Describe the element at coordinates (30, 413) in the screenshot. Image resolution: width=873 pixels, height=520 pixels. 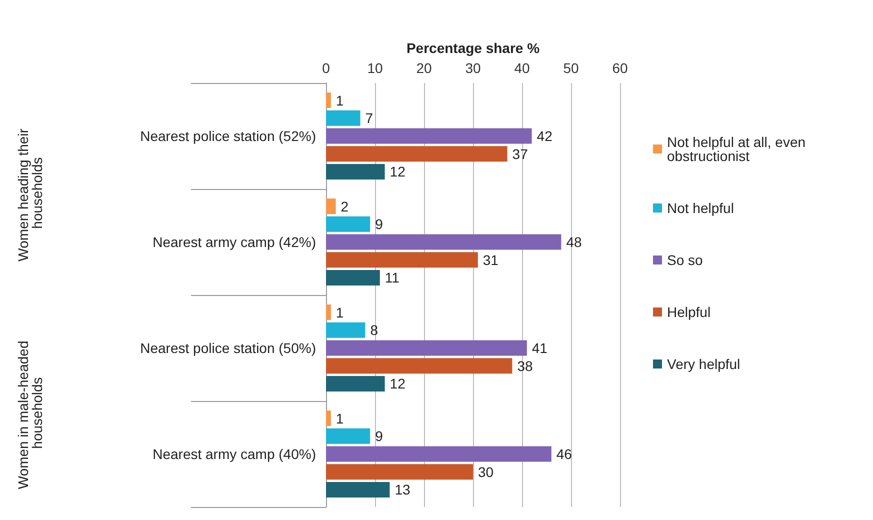
I see `text: Women in male-headed households` at that location.